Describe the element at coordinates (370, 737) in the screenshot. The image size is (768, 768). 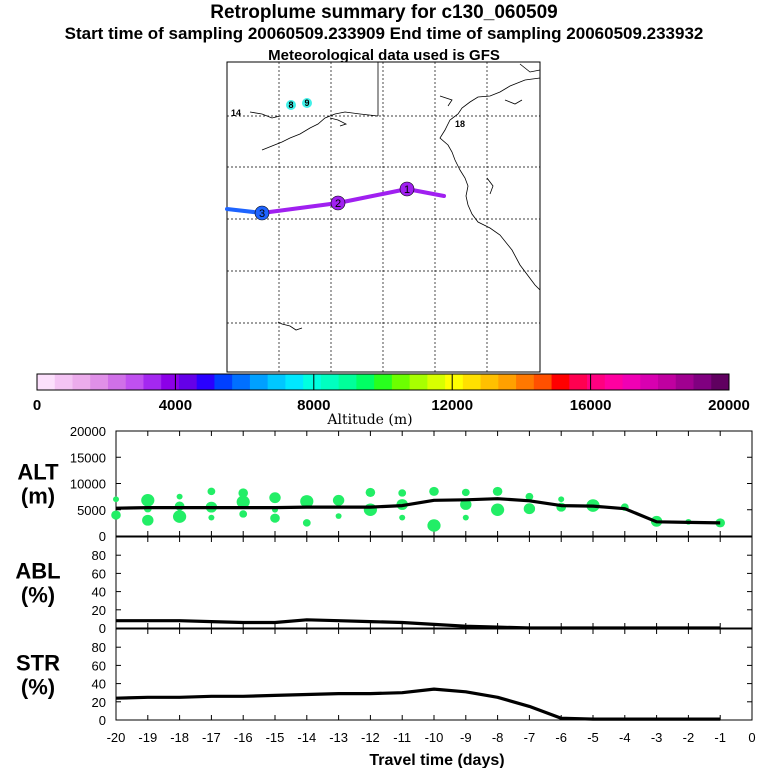
I see `x-tick-label: -12` at that location.